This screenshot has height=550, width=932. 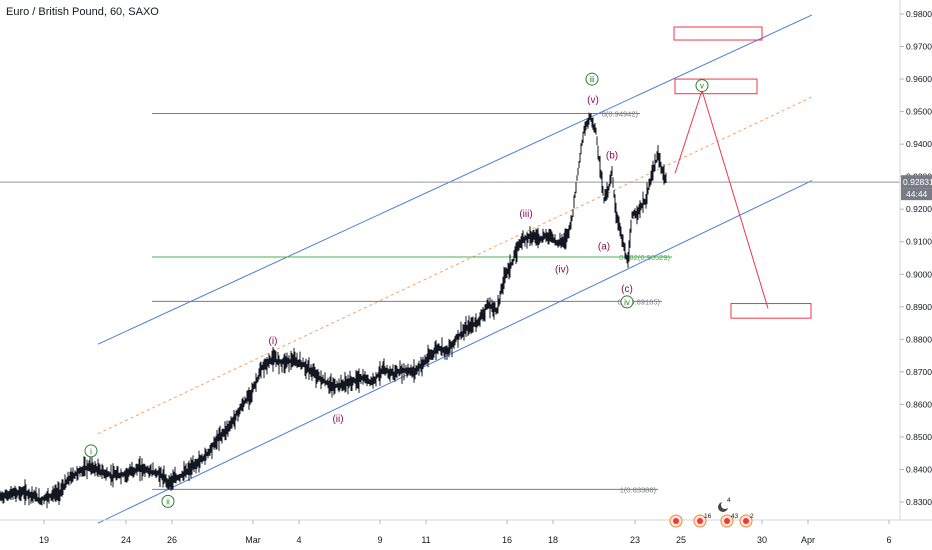 I want to click on event-count: 16, so click(x=708, y=516).